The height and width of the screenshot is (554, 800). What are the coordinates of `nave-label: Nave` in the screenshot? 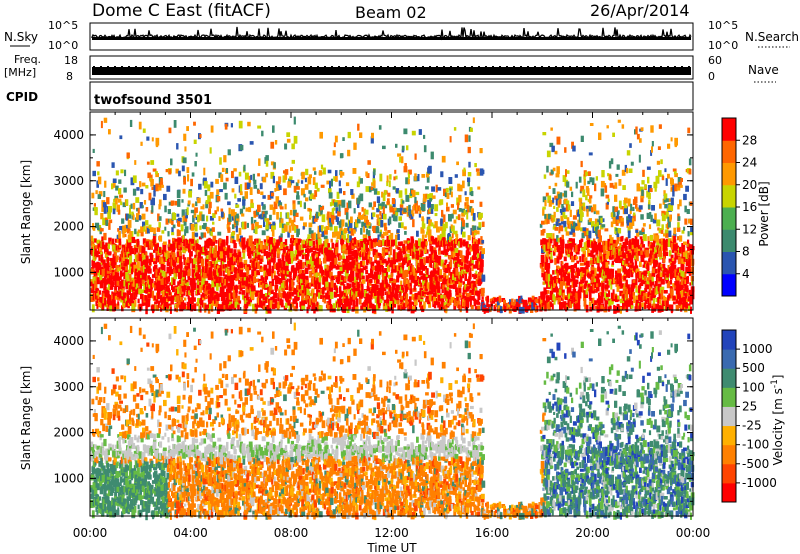 It's located at (763, 70).